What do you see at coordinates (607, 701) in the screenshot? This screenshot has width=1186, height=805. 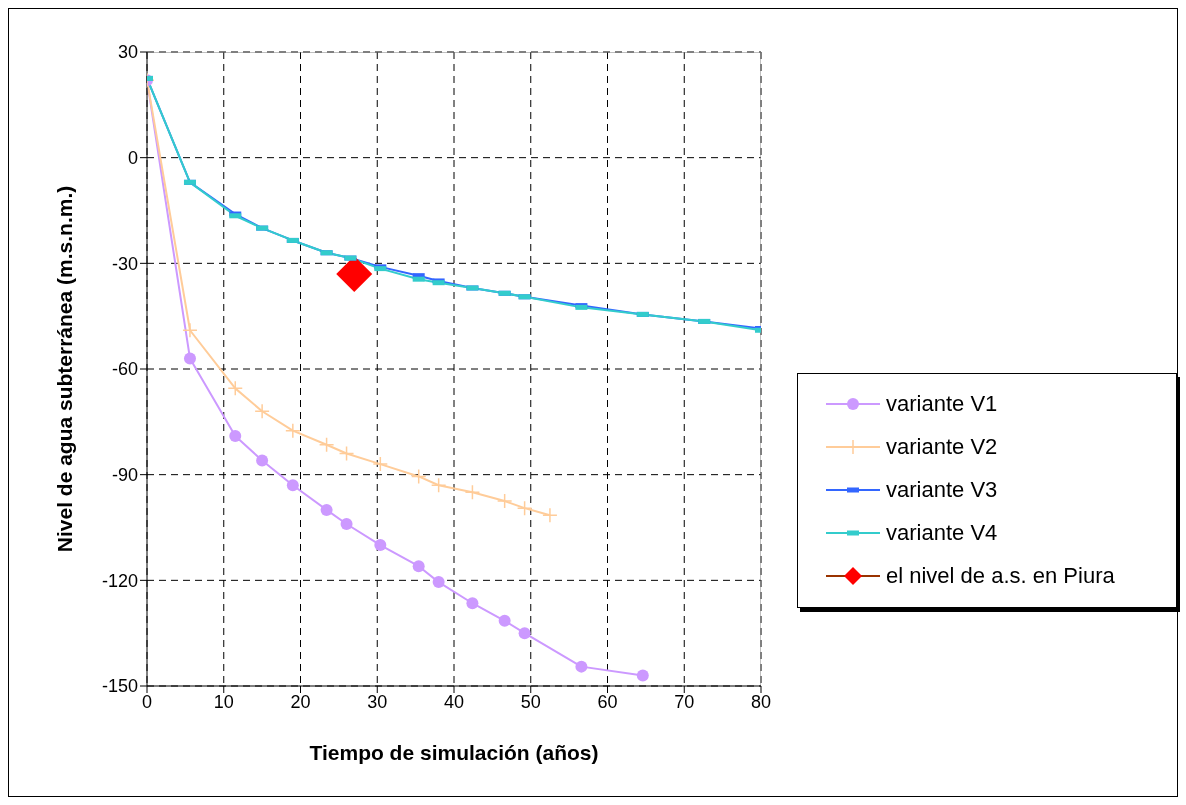 I see `x-tick-label: 60` at bounding box center [607, 701].